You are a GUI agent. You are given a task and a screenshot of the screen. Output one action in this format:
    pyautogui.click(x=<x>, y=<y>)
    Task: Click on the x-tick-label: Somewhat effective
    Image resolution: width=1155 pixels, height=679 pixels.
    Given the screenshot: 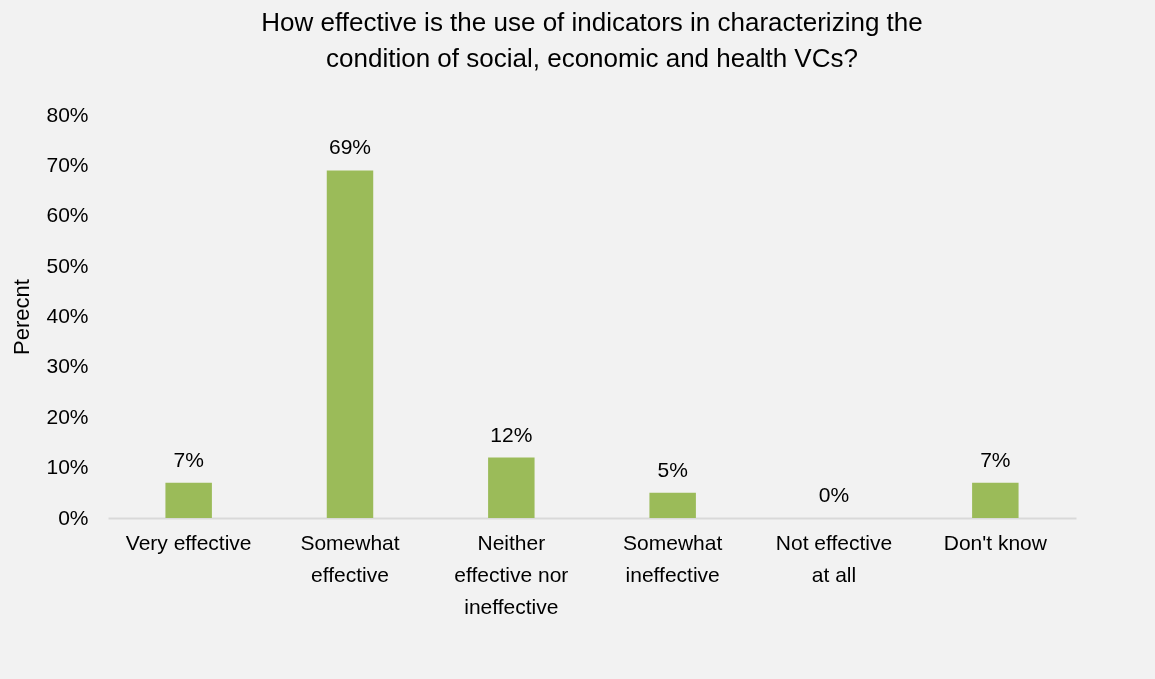 What is the action you would take?
    pyautogui.click(x=350, y=558)
    